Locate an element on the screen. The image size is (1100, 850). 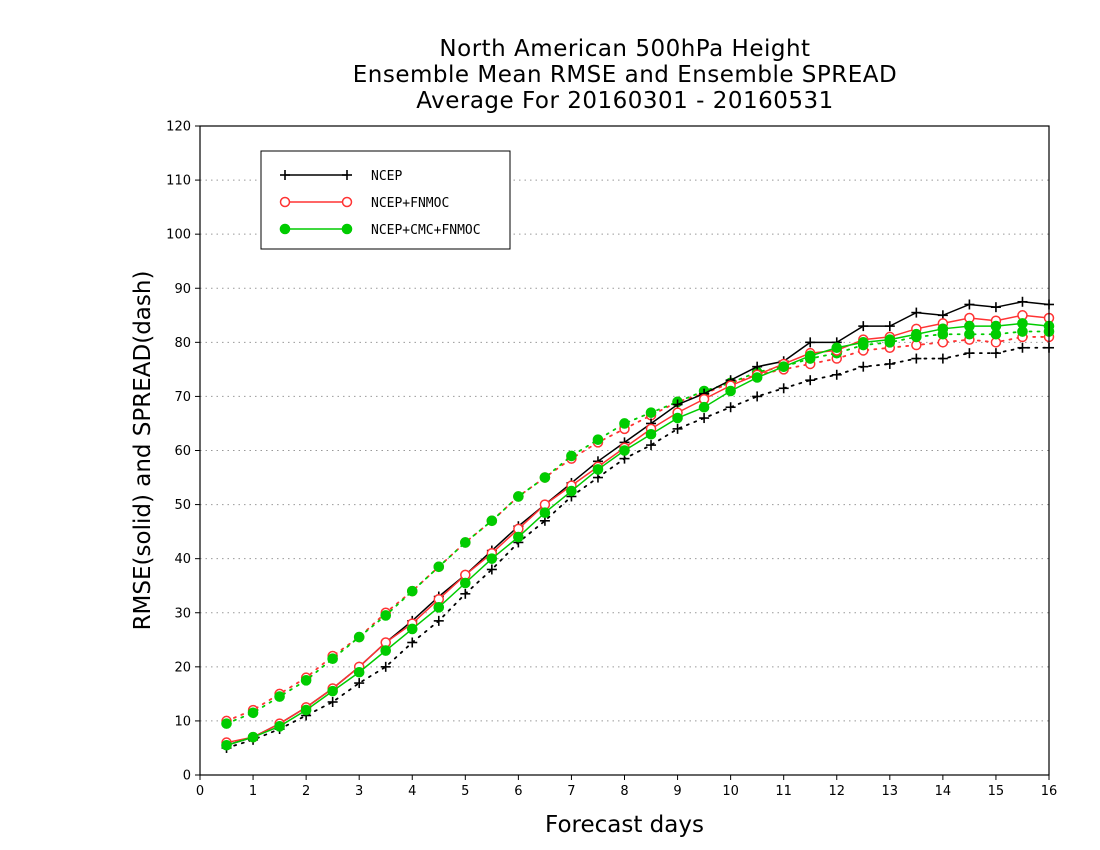
point-ncep-spread-4.5 is located at coordinates (438, 620).